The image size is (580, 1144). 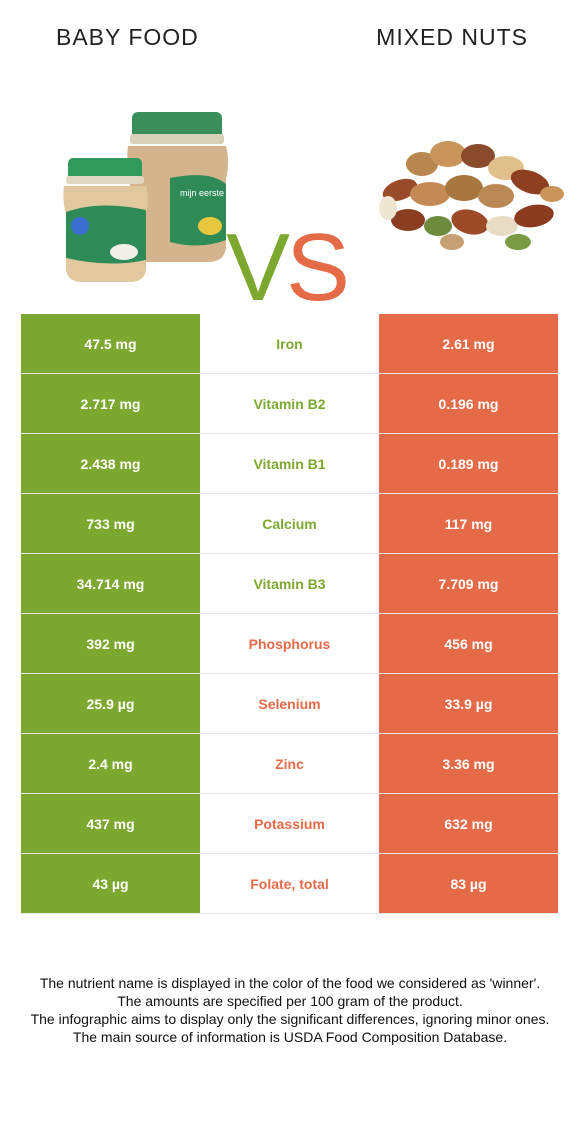 I want to click on right-food-value: 3.36 mg, so click(x=468, y=763).